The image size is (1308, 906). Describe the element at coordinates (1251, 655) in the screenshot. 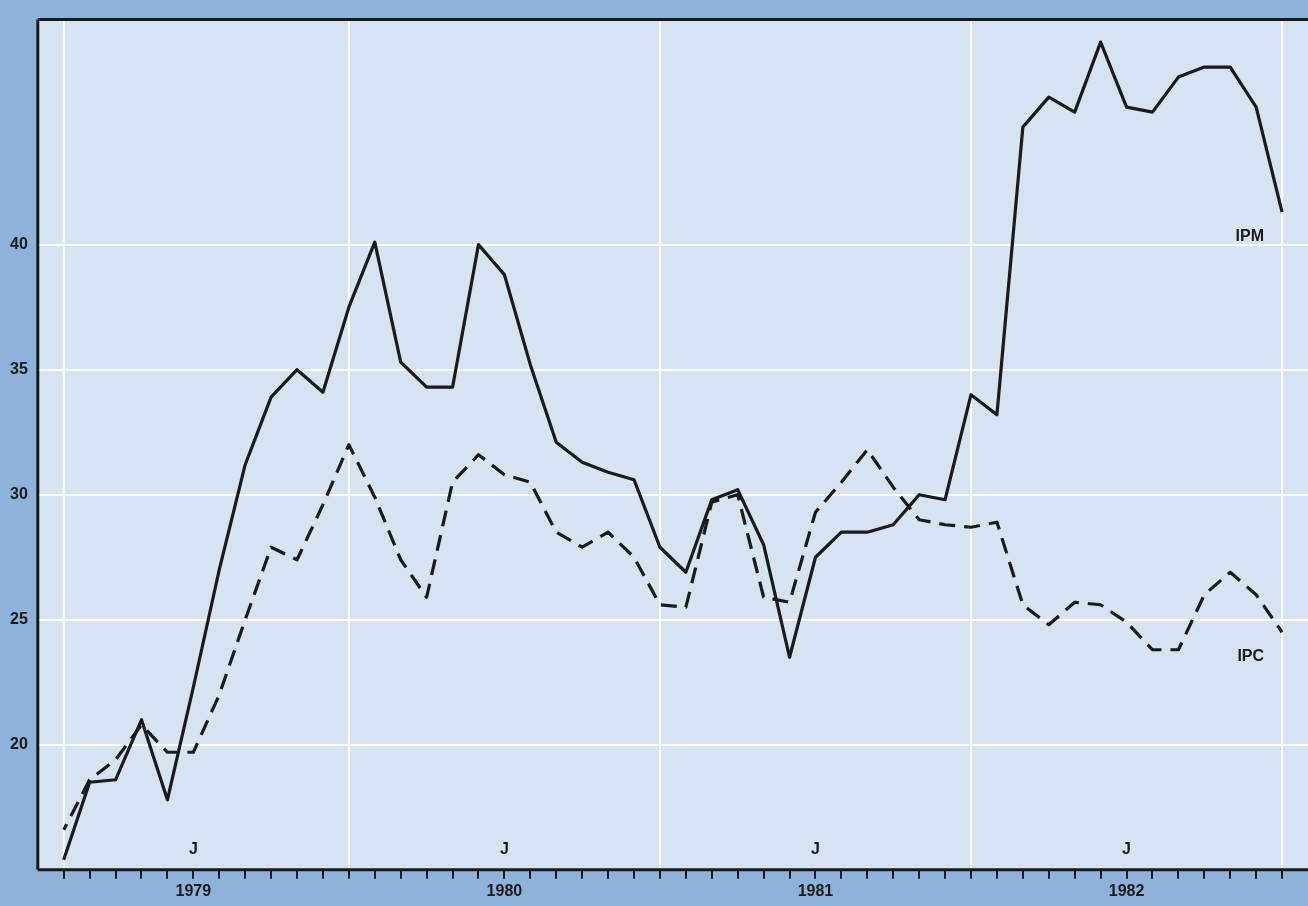

I see `series-label: IPC` at that location.